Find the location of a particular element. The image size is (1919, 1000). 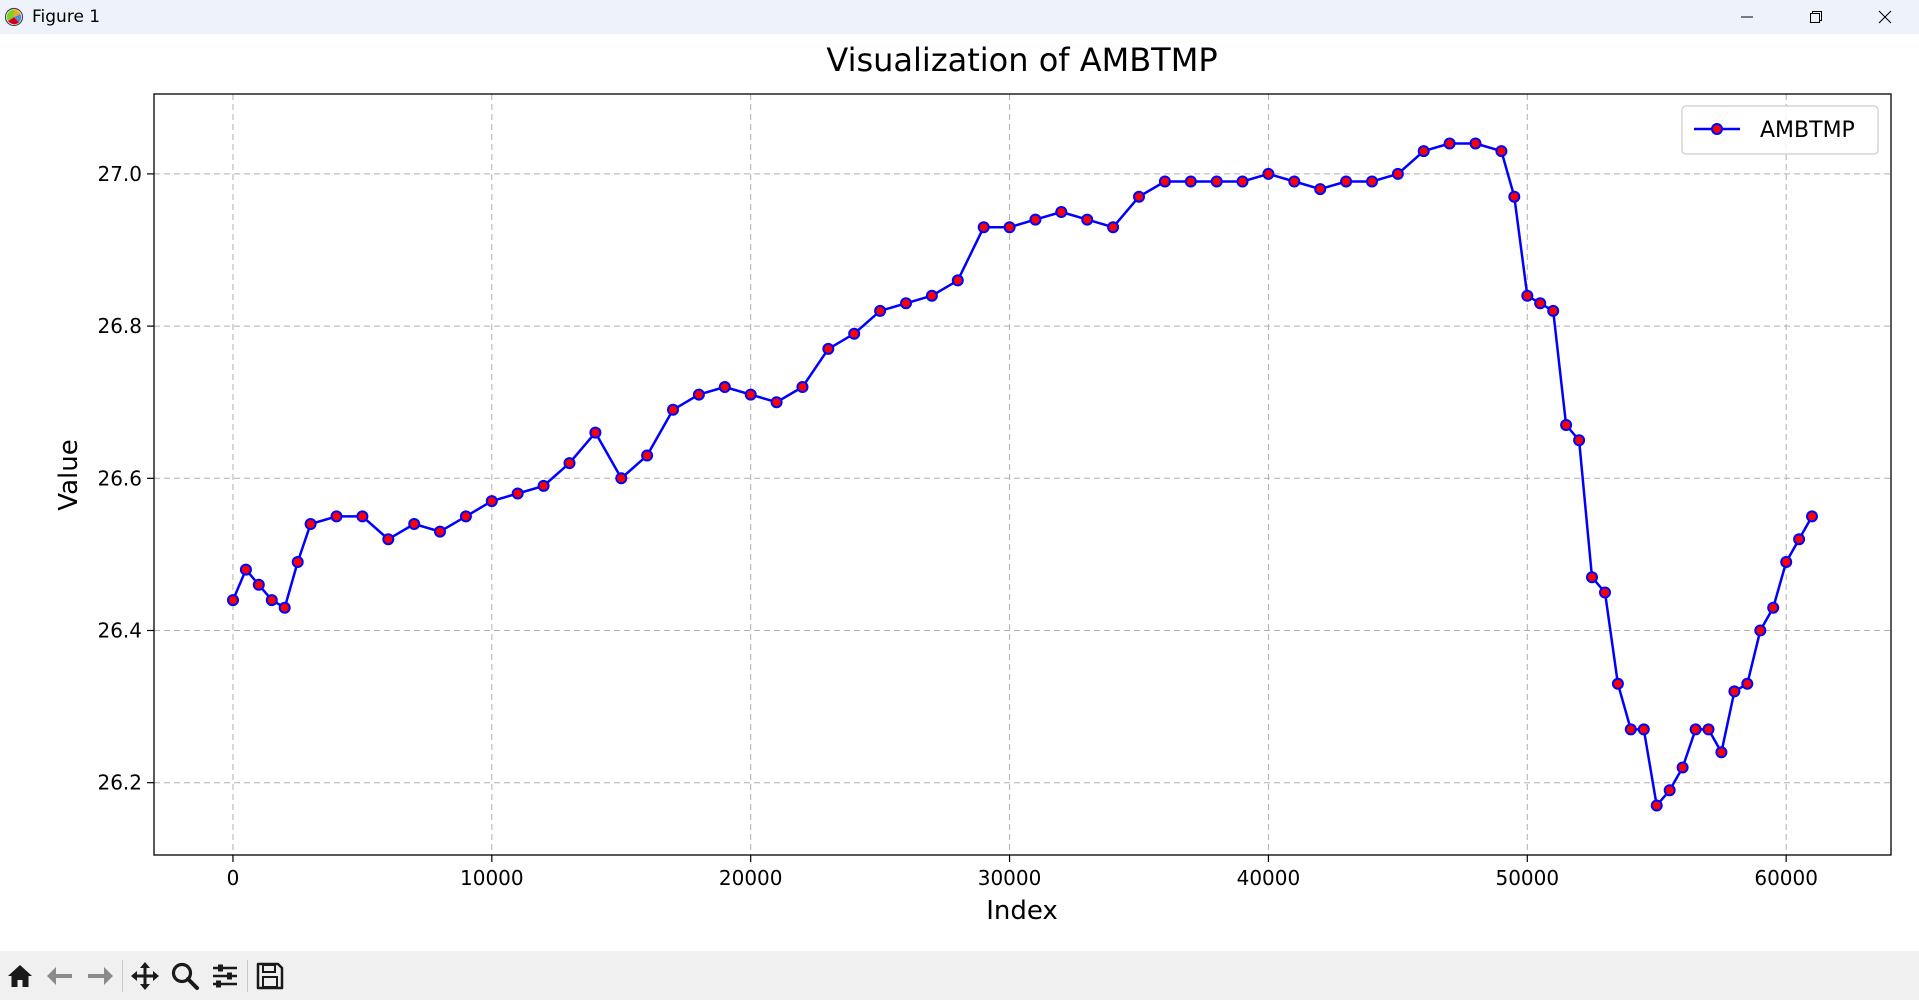

x-tick-label: 50000 is located at coordinates (1527, 878).